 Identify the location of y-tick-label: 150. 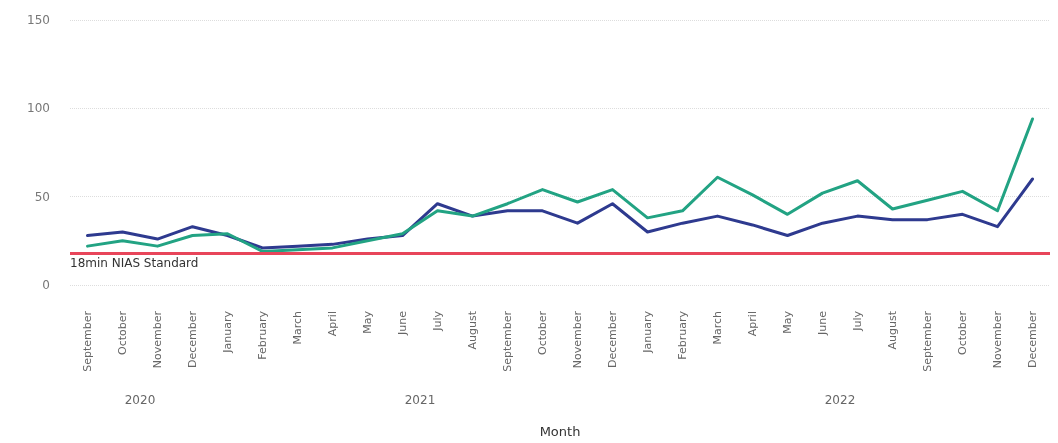
(38, 20).